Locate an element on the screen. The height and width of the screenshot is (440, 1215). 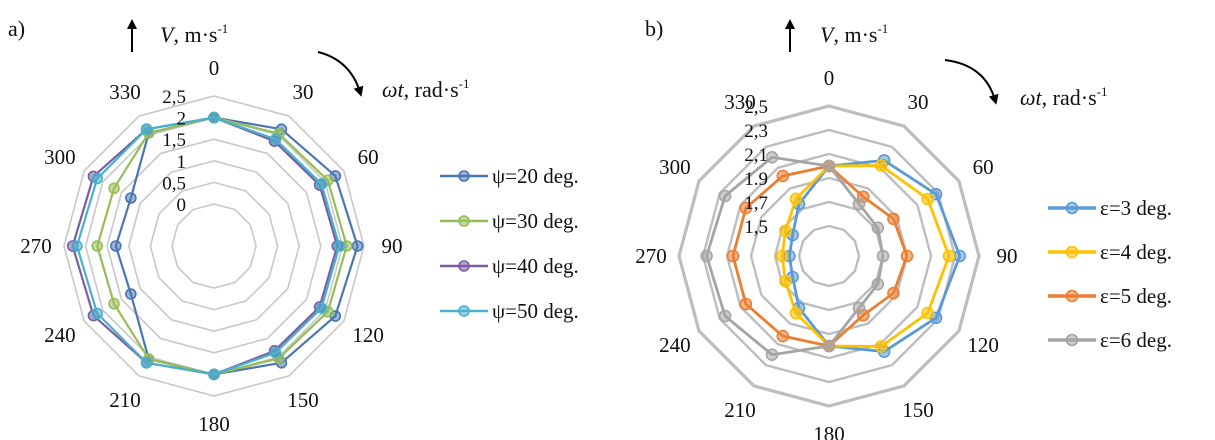
legend-entry: ψ=40 deg. is located at coordinates (509, 266).